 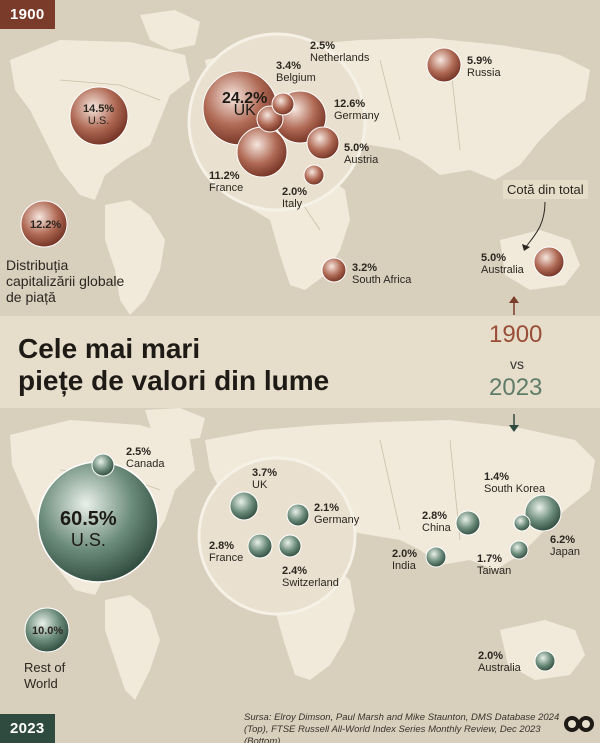 I want to click on title-line-1: Cele mai mari, so click(x=109, y=348).